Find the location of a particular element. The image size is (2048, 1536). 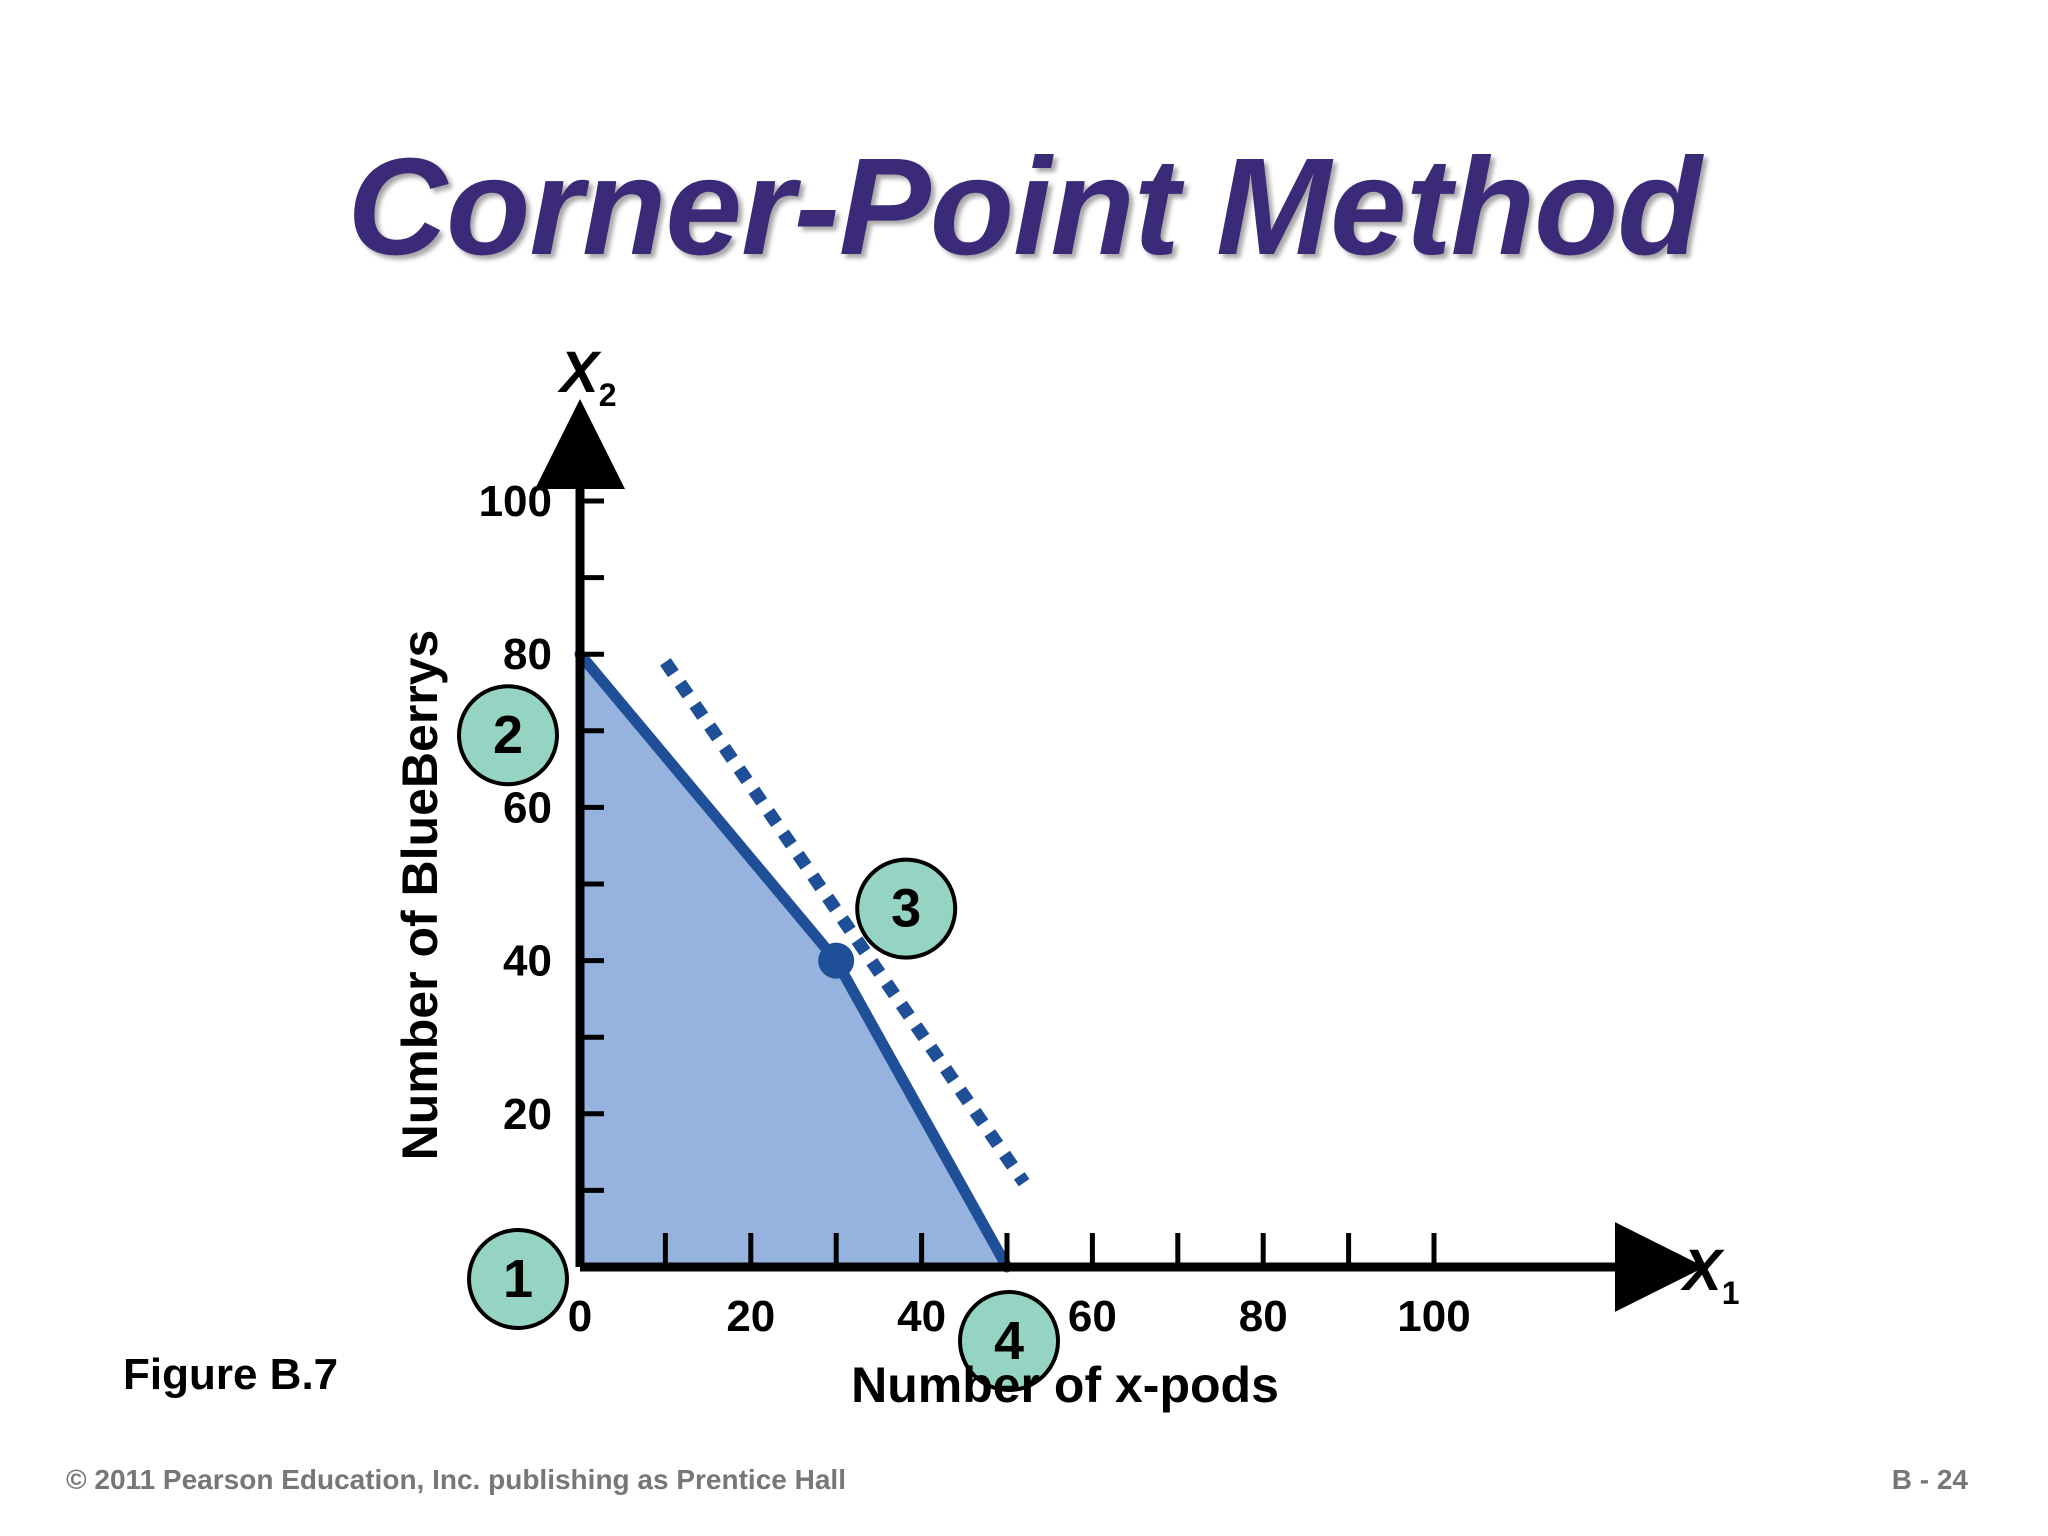

x-tick-label: 20 is located at coordinates (750, 1316).